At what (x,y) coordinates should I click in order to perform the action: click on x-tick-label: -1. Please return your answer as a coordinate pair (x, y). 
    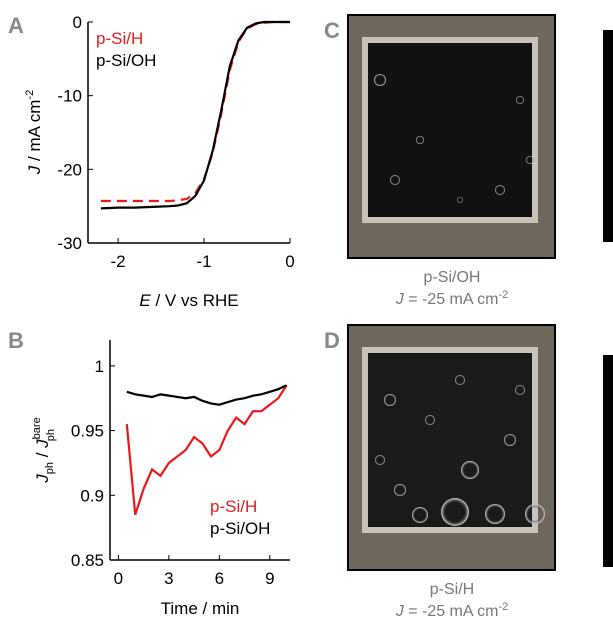
    Looking at the image, I should click on (203, 261).